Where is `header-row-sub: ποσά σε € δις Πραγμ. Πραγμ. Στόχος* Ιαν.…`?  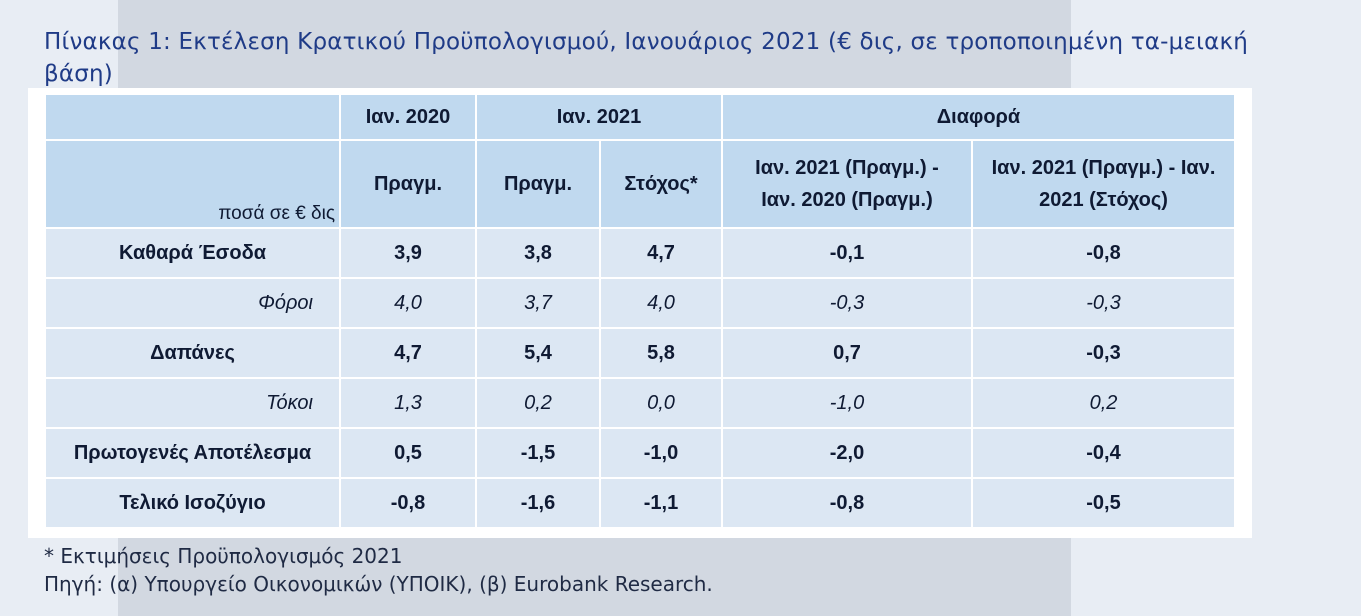
header-row-sub: ποσά σε € δις Πραγμ. Πραγμ. Στόχος* Ιαν.… is located at coordinates (640, 184).